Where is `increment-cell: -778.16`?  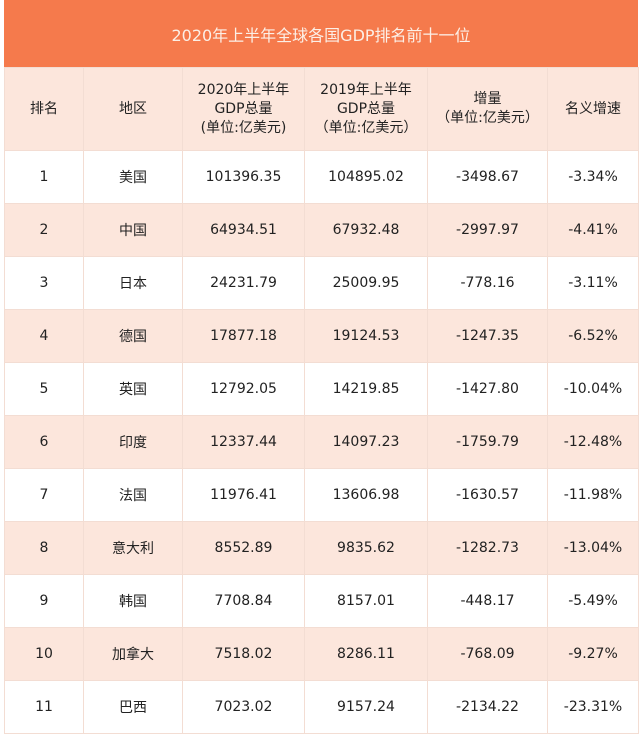
increment-cell: -778.16 is located at coordinates (487, 283).